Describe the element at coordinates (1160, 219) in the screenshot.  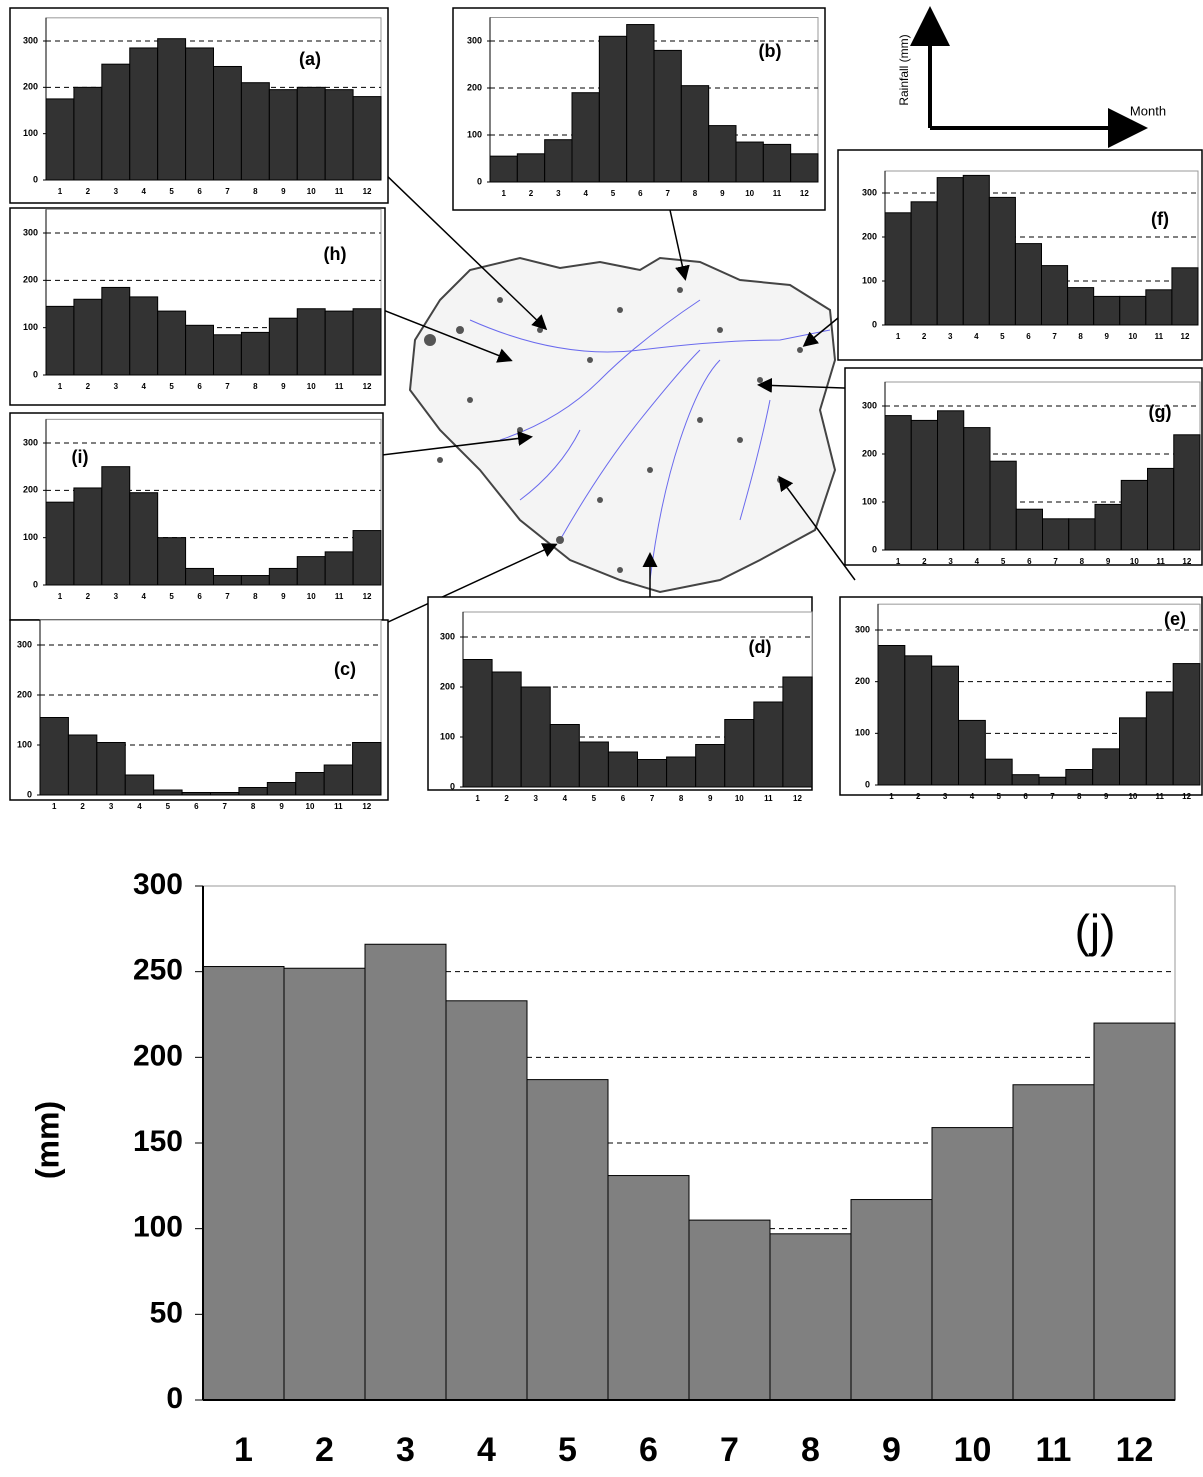
I see `chart-label: (f)` at that location.